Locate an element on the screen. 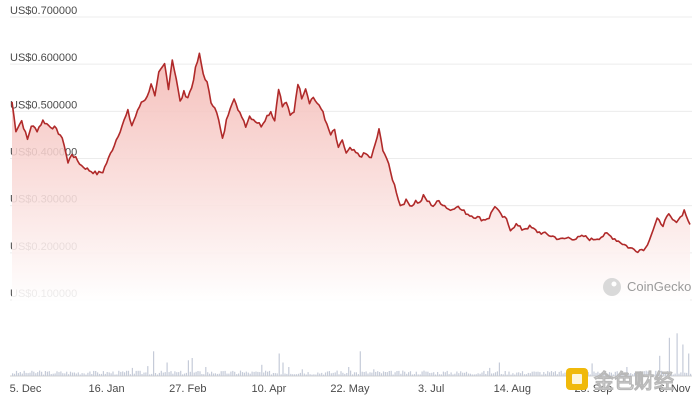 The height and width of the screenshot is (405, 700). x-tick-label: 16. Jan is located at coordinates (107, 389).